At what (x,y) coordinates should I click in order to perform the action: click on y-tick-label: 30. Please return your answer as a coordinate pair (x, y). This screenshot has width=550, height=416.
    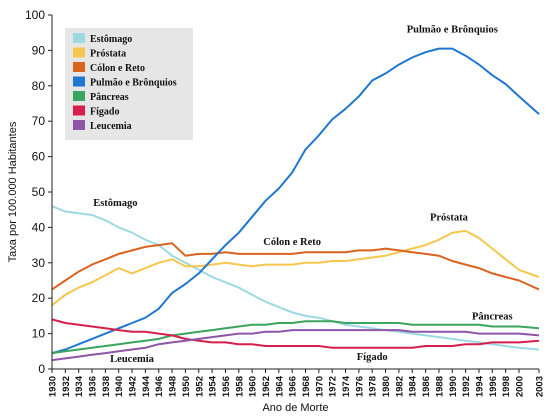
    Looking at the image, I should click on (39, 263).